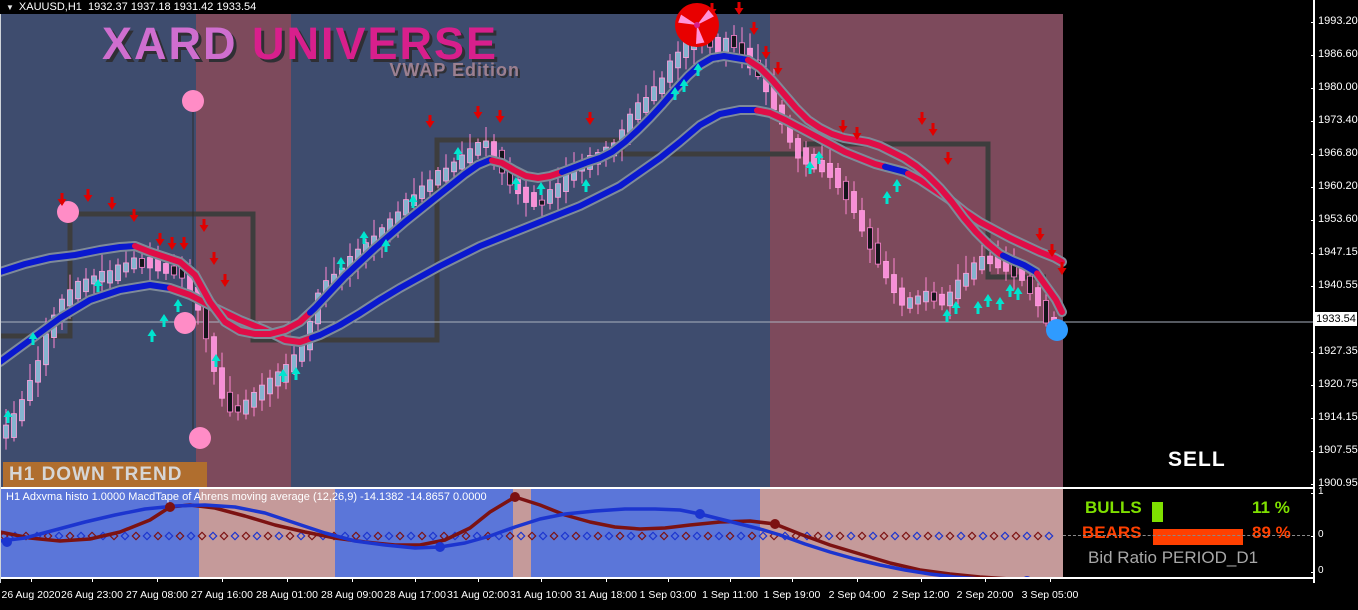  I want to click on ind-zone-ind_bg, so click(424, 533).